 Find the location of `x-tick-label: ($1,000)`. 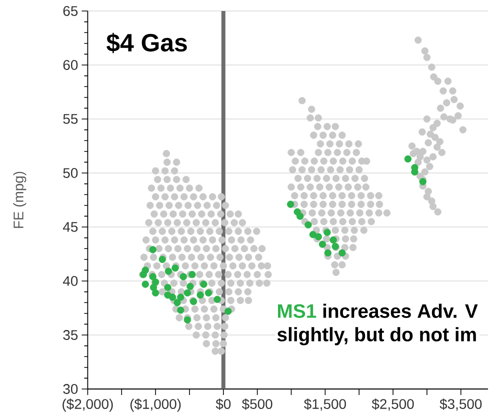

x-tick-label: ($1,000) is located at coordinates (155, 405).